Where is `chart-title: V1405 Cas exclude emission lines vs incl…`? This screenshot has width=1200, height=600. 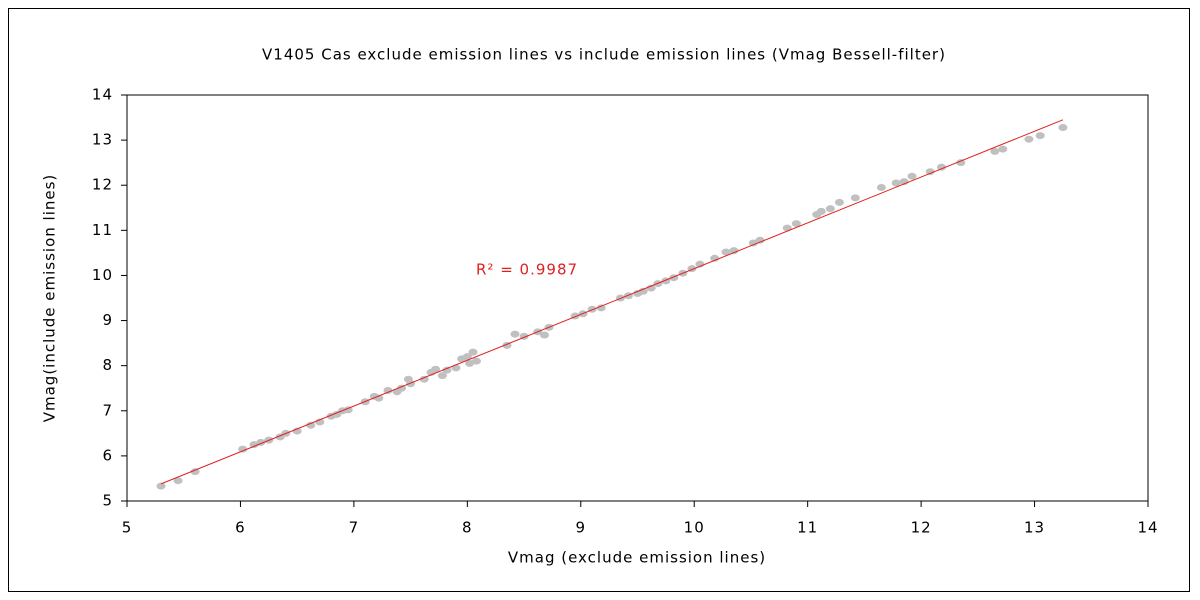
chart-title: V1405 Cas exclude emission lines vs incl… is located at coordinates (604, 55).